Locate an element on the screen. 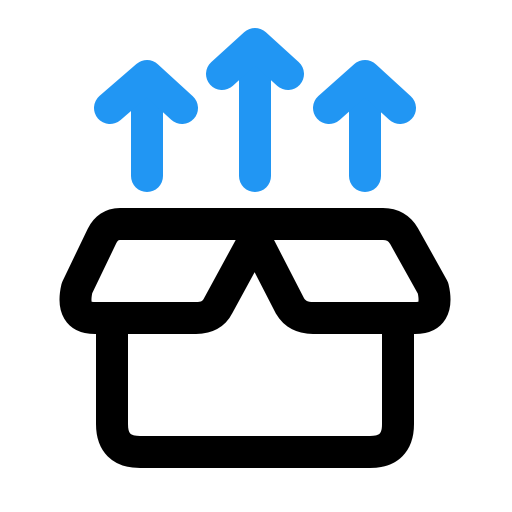 The width and height of the screenshot is (512, 512). arrow-right-icon is located at coordinates (364, 126).